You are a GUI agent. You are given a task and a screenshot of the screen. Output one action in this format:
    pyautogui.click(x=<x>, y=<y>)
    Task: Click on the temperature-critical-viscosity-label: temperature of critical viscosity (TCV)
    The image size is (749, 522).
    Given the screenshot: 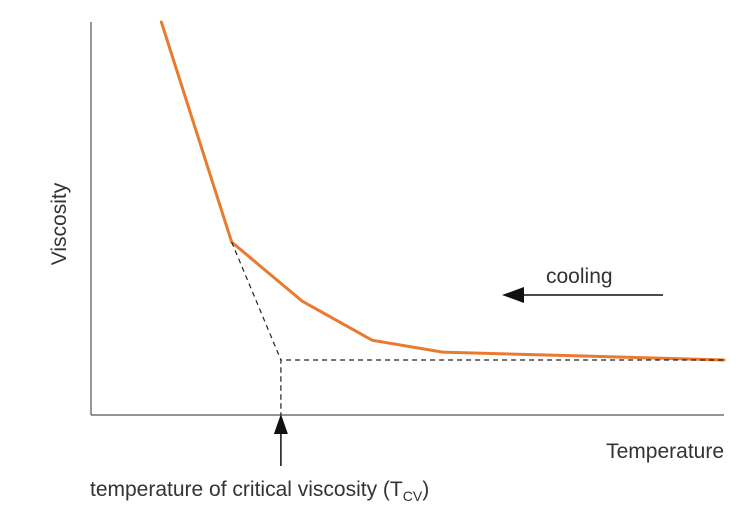 What is the action you would take?
    pyautogui.click(x=259, y=491)
    